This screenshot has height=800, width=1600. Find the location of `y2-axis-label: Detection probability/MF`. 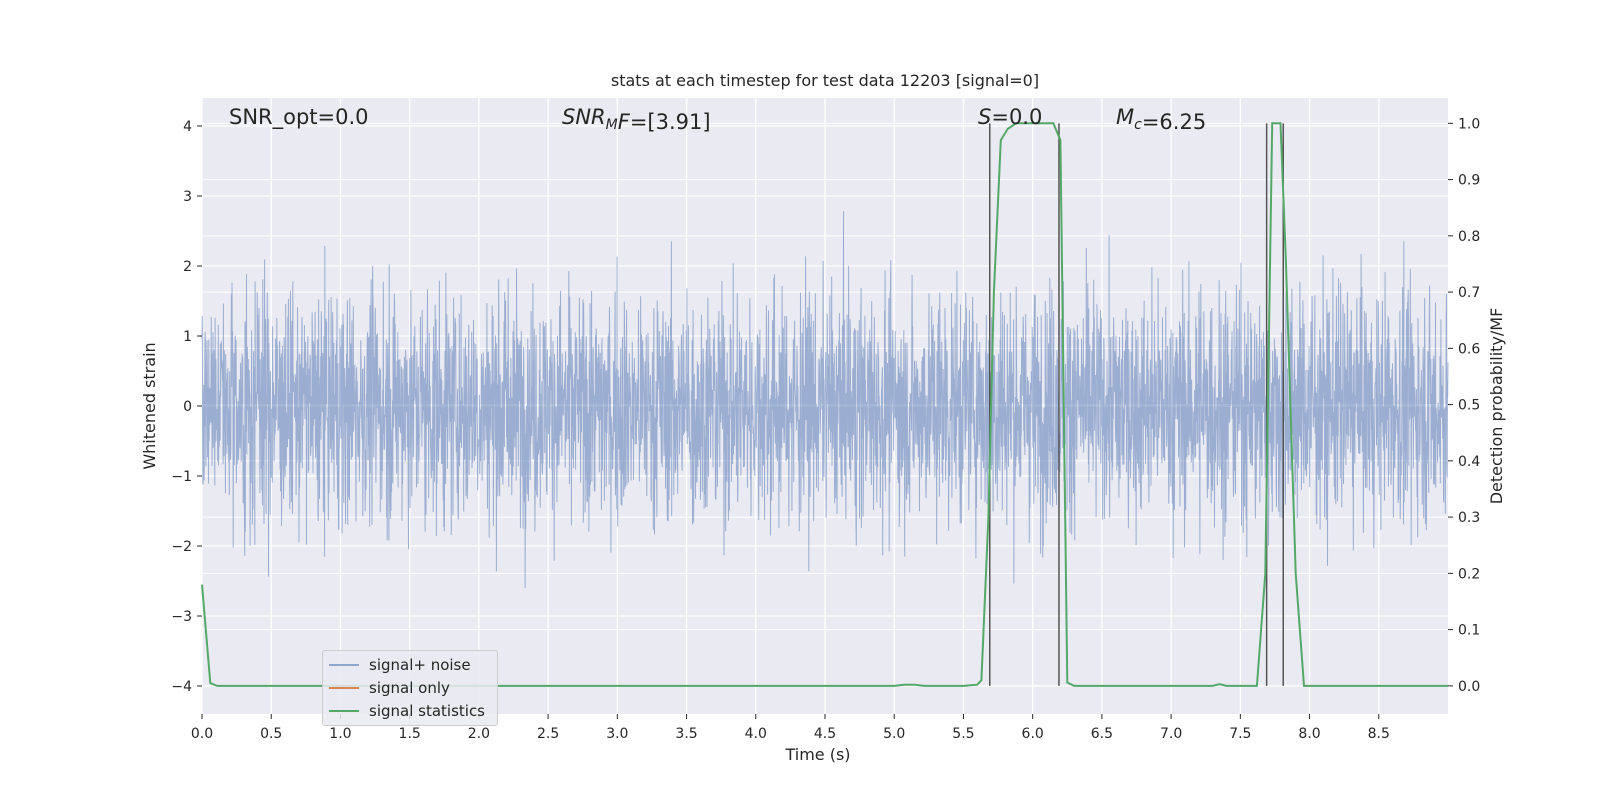

y2-axis-label: Detection probability/MF is located at coordinates (1496, 406).